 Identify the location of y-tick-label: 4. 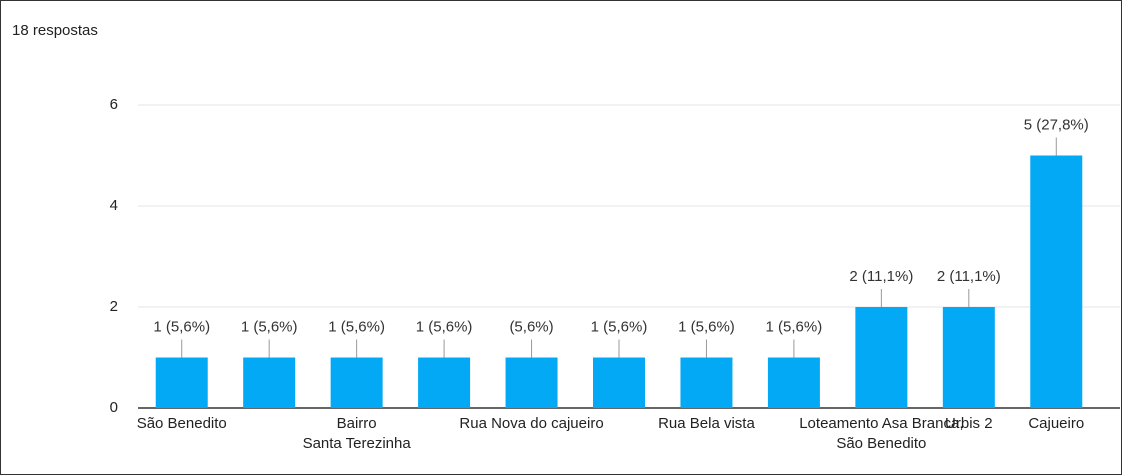
(114, 205).